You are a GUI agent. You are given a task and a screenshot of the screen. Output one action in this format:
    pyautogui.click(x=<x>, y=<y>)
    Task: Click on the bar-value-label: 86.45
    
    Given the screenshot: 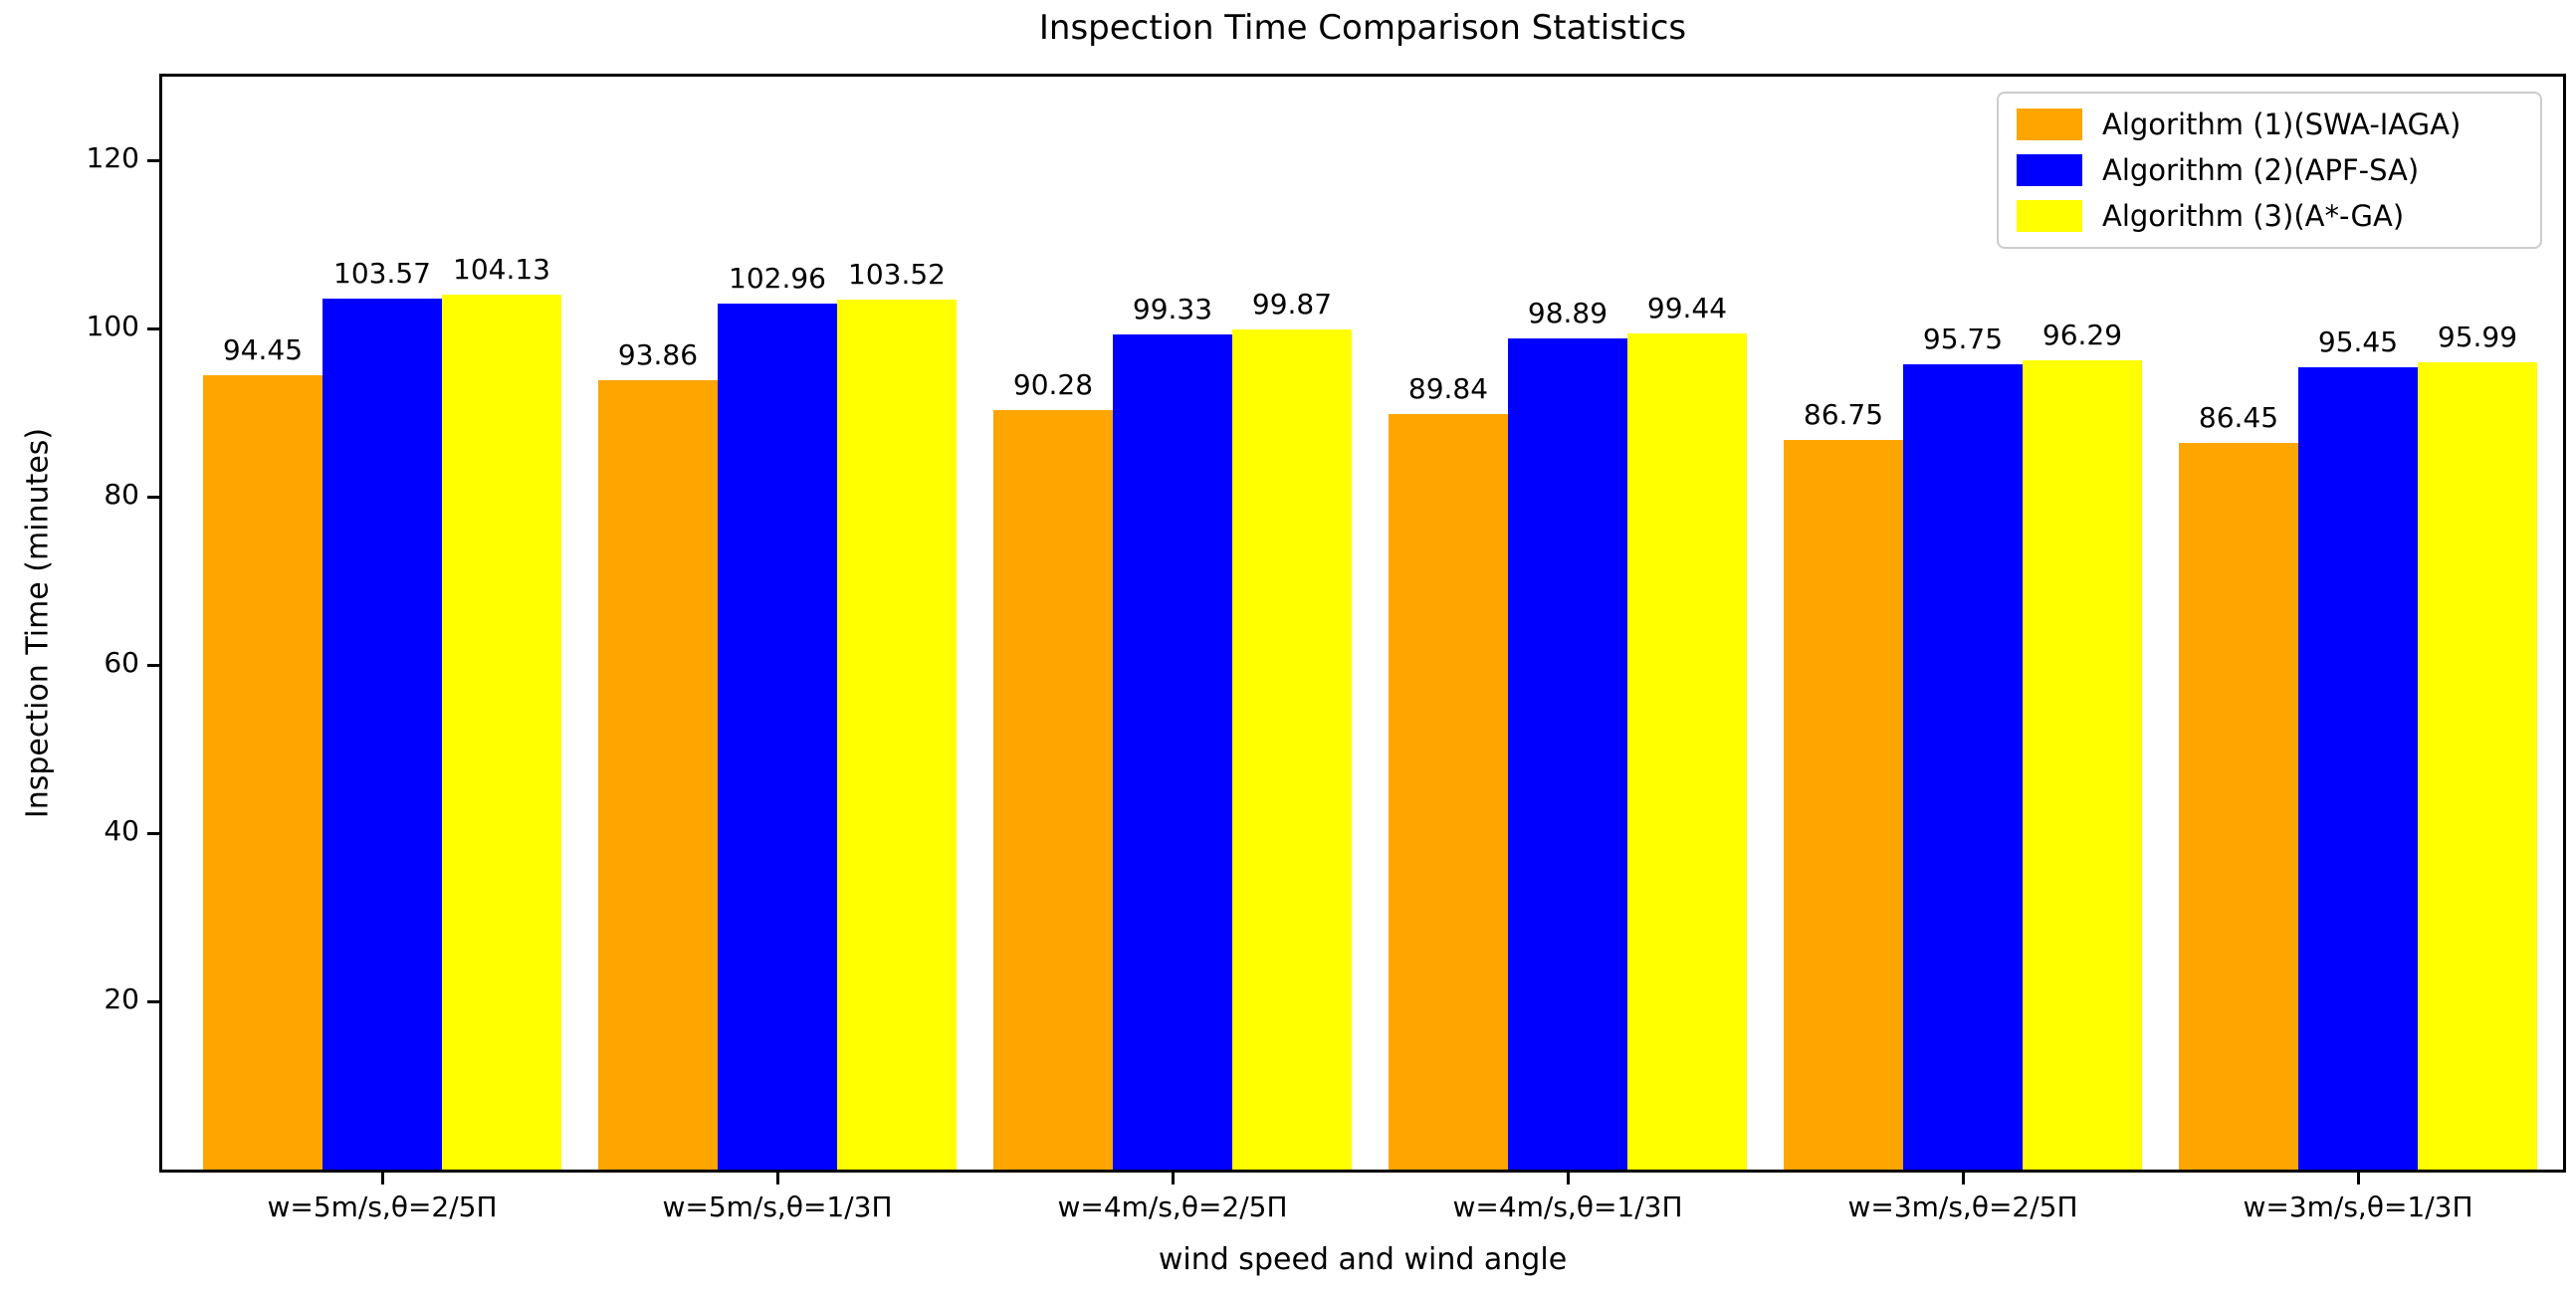 What is the action you would take?
    pyautogui.click(x=2238, y=417)
    